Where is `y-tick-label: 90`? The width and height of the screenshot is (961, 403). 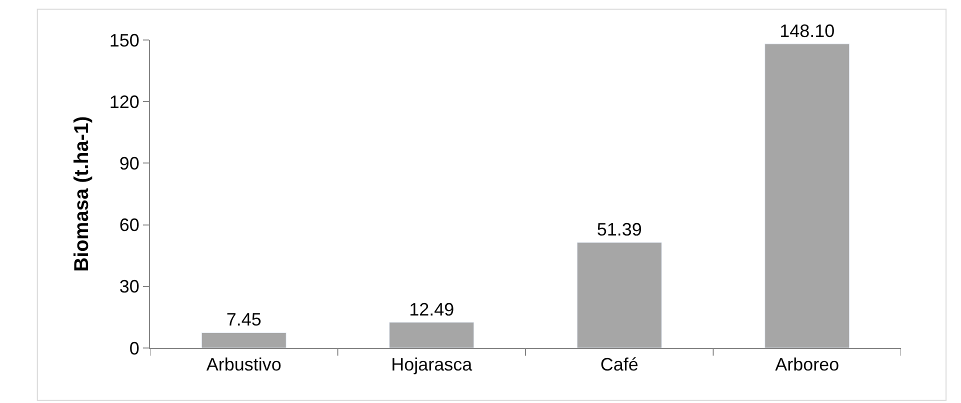 y-tick-label: 90 is located at coordinates (129, 164).